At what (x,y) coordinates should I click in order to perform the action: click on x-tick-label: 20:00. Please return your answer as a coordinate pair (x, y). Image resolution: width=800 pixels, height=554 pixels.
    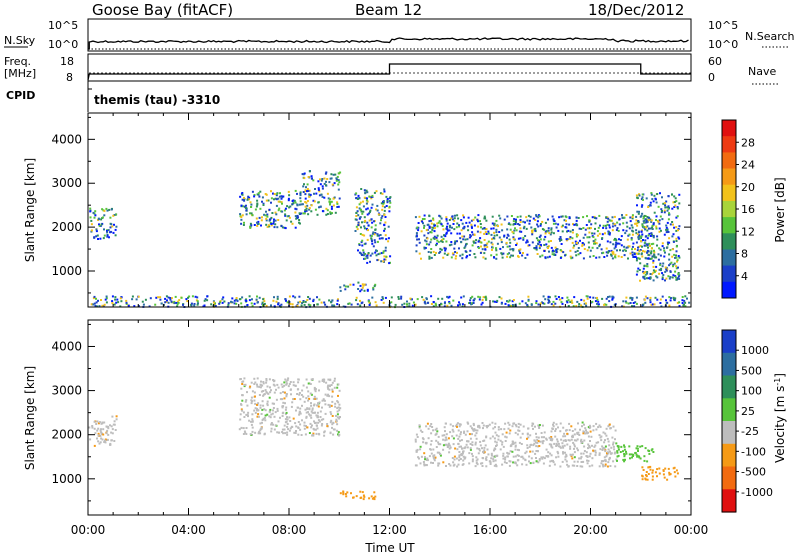
    Looking at the image, I should click on (590, 530).